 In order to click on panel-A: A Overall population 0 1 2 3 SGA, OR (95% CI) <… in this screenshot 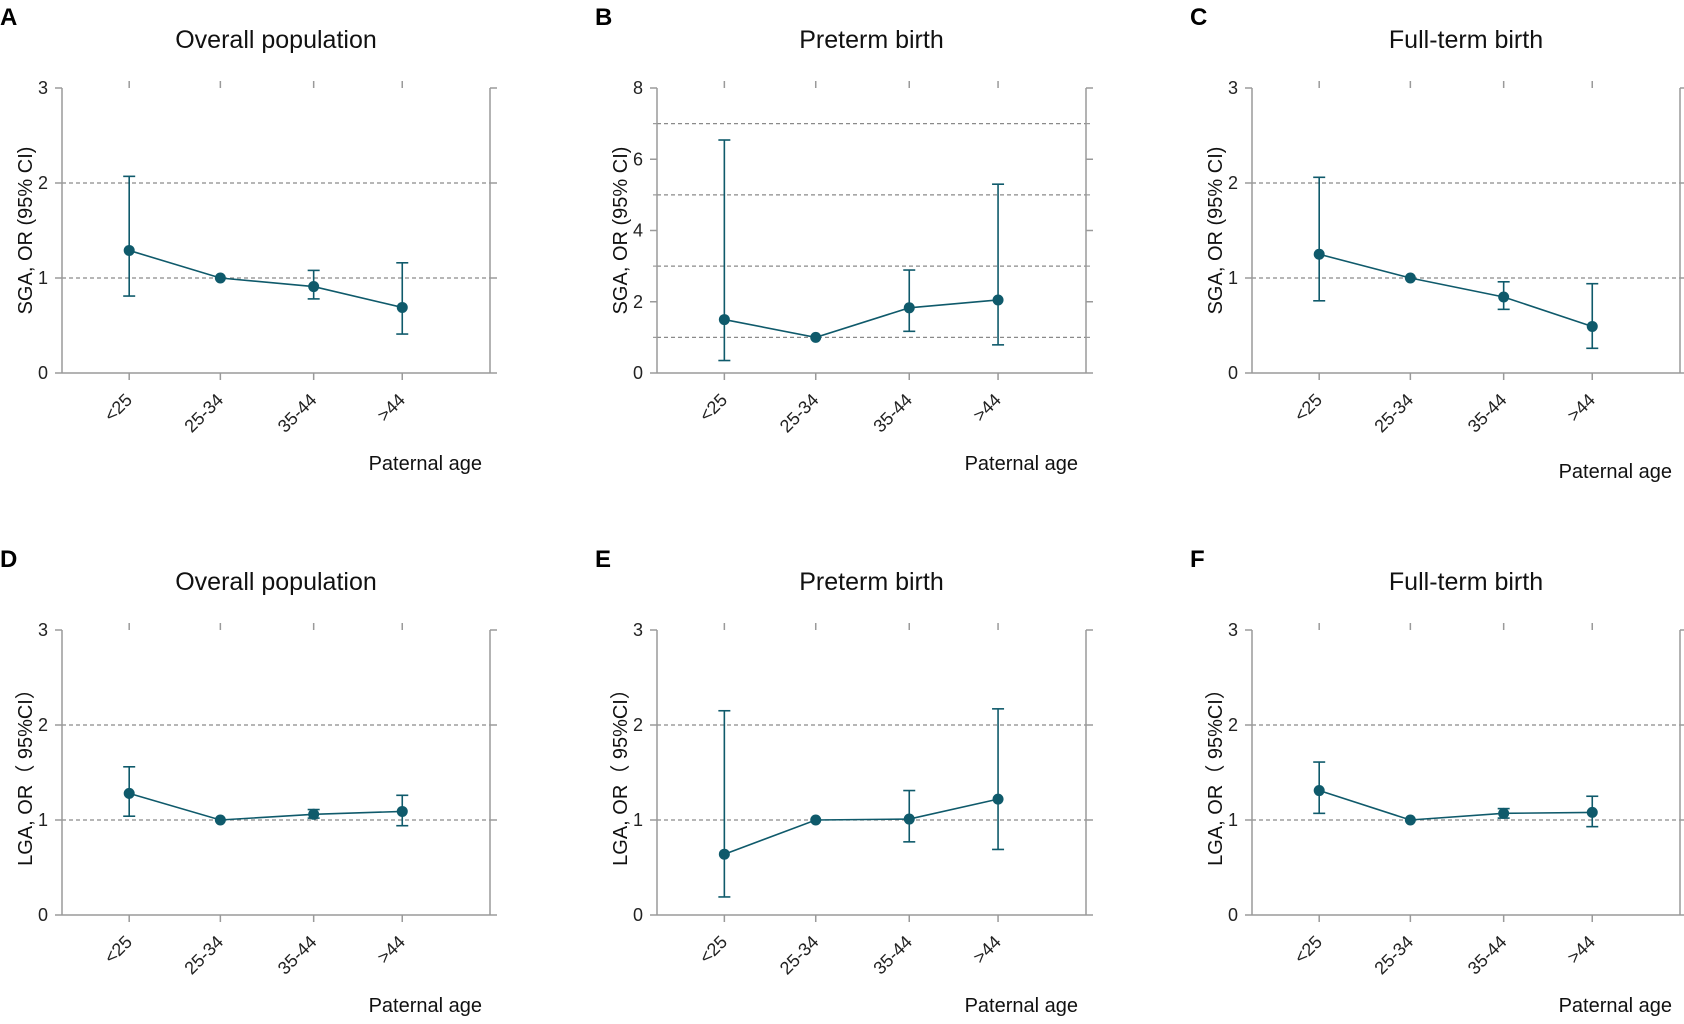, I will do `click(248, 239)`.